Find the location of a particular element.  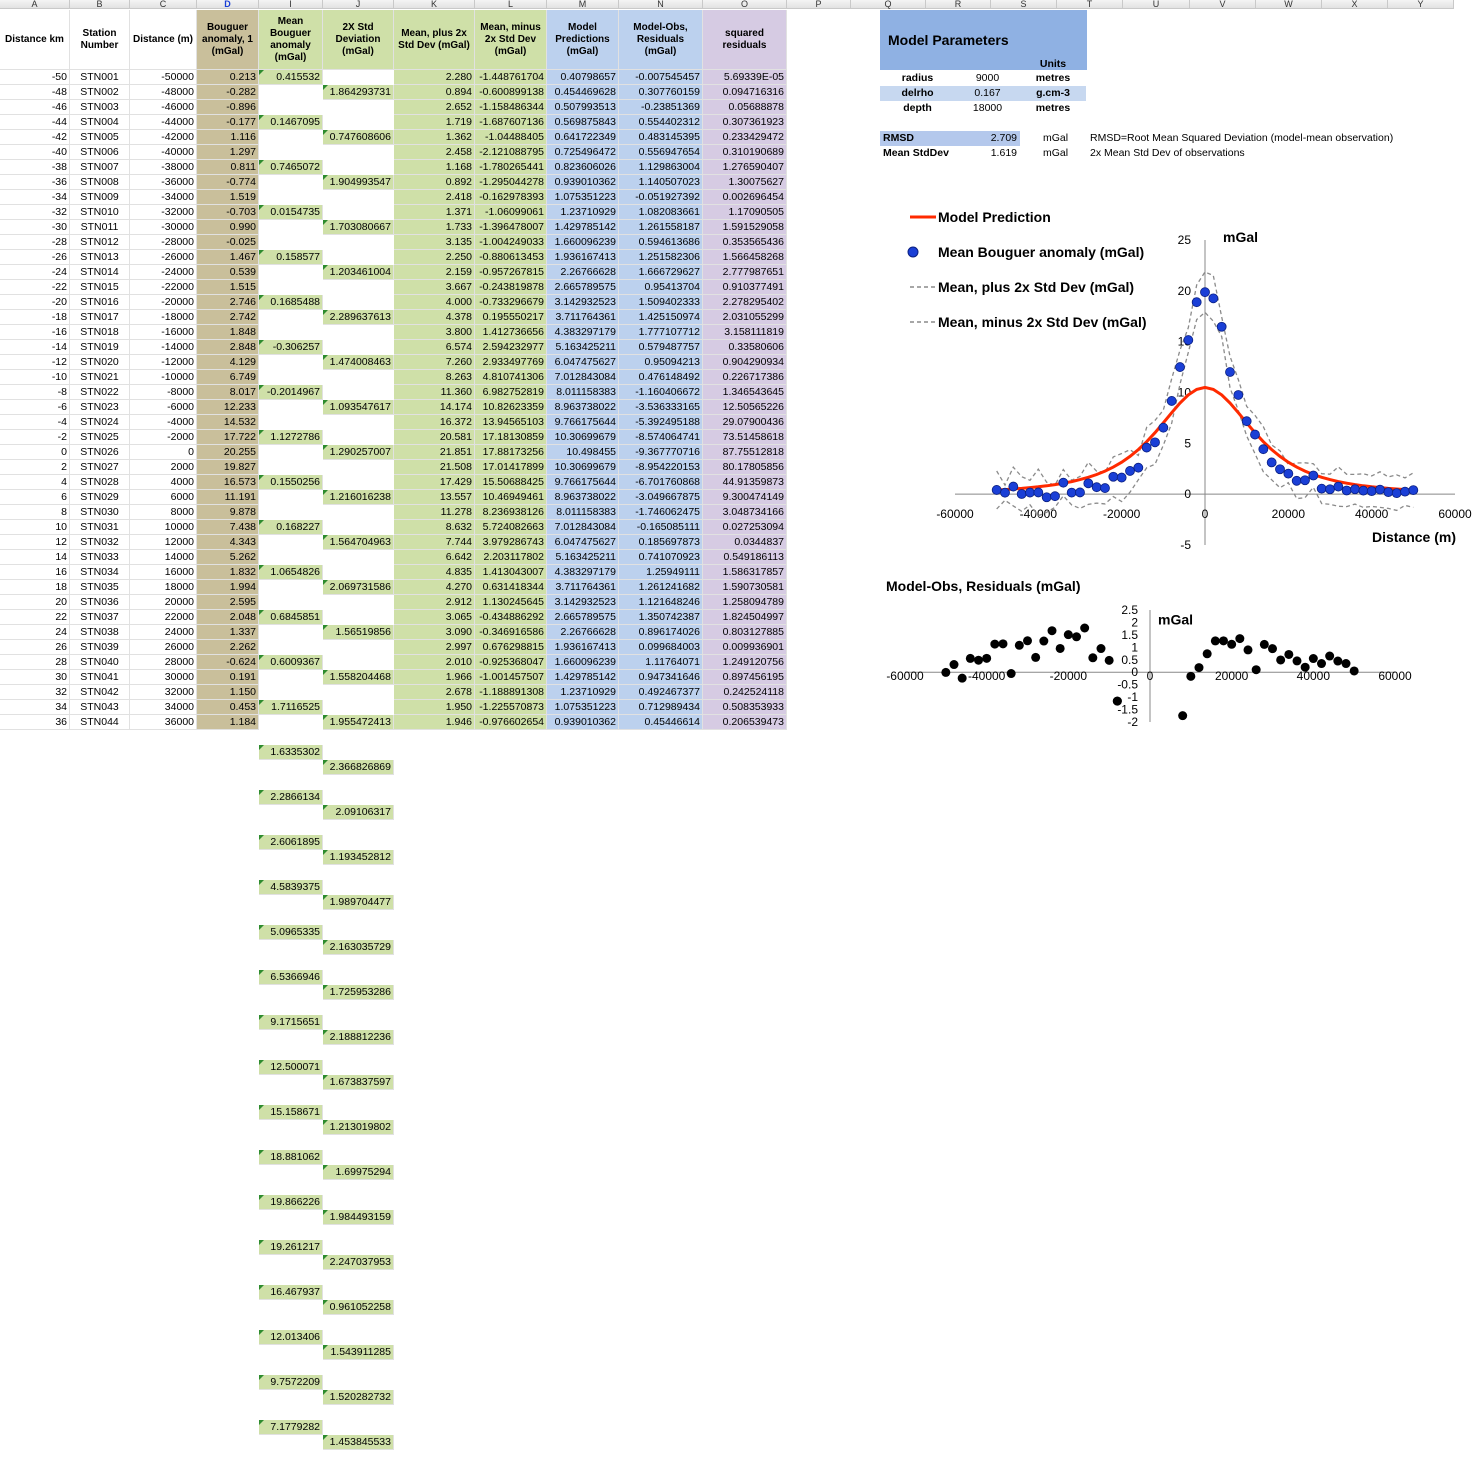

cell-a: 6 is located at coordinates (35, 497).